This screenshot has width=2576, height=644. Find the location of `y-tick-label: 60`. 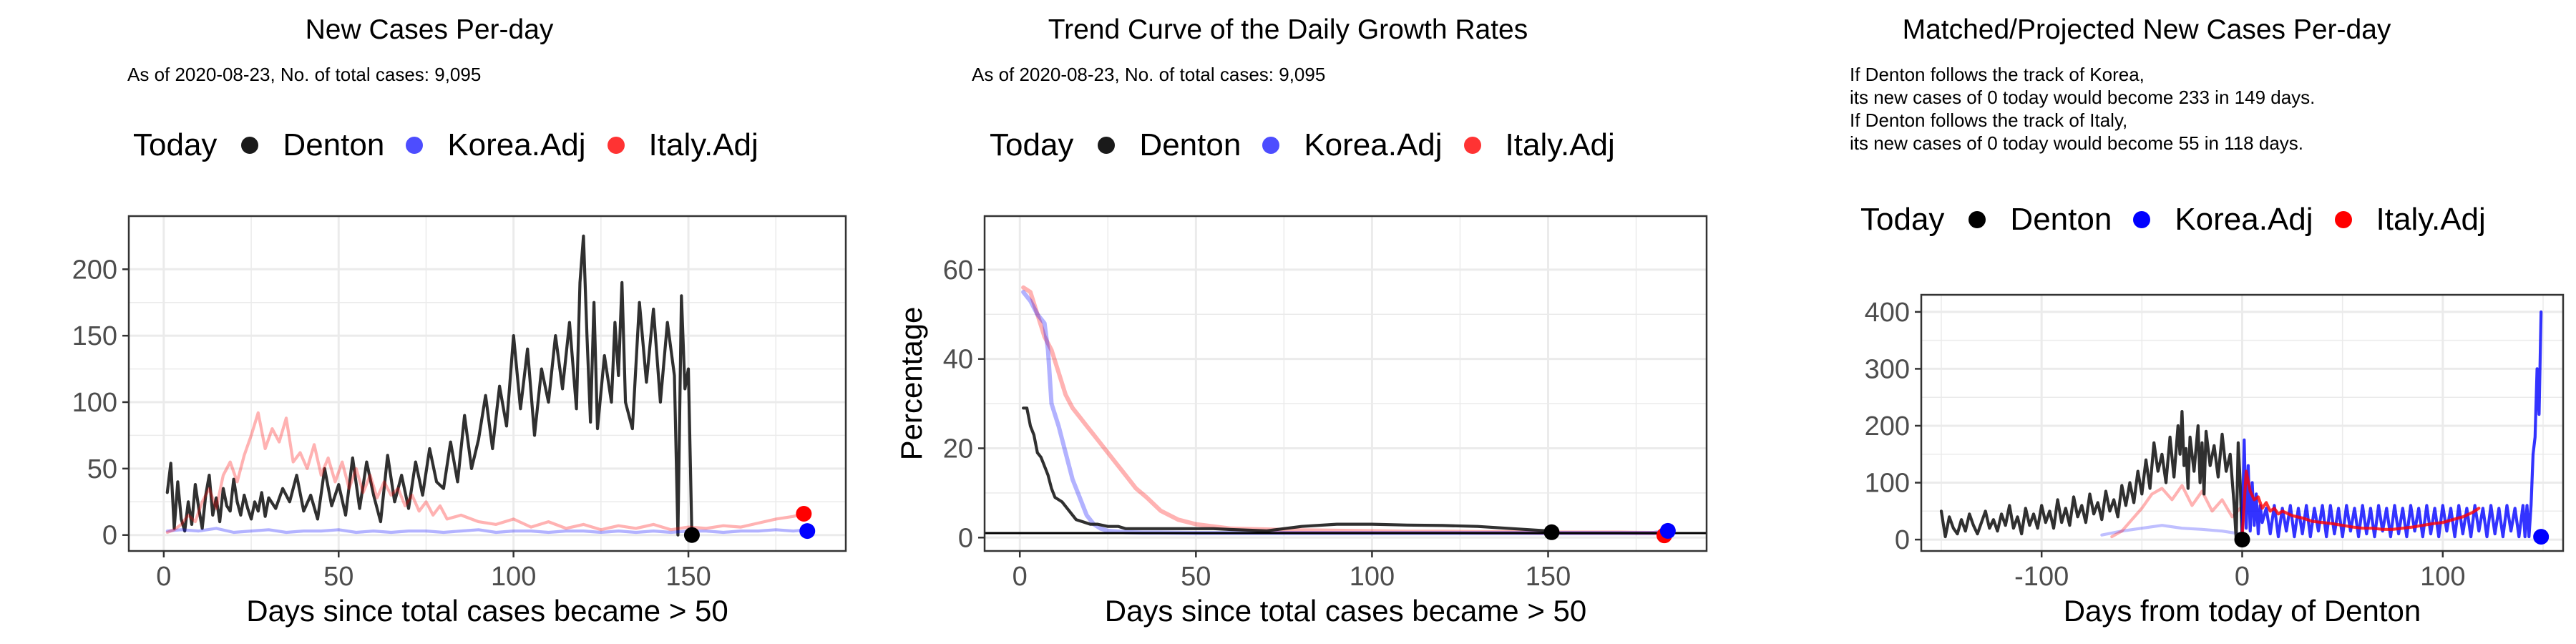

y-tick-label: 60 is located at coordinates (958, 270).